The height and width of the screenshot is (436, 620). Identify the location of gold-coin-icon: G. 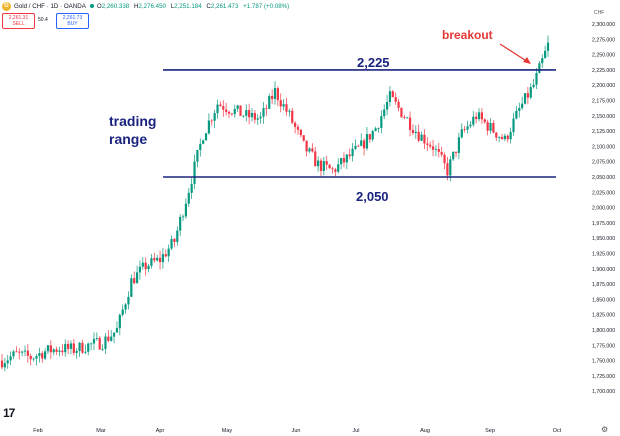
(6, 6).